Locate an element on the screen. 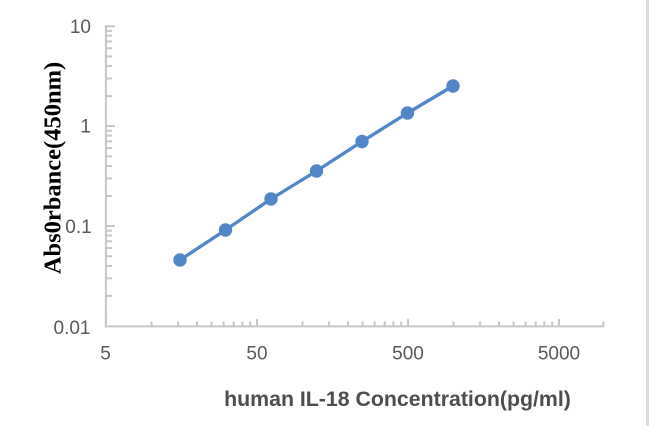 The image size is (649, 426). svg-text: 50 is located at coordinates (256, 354).